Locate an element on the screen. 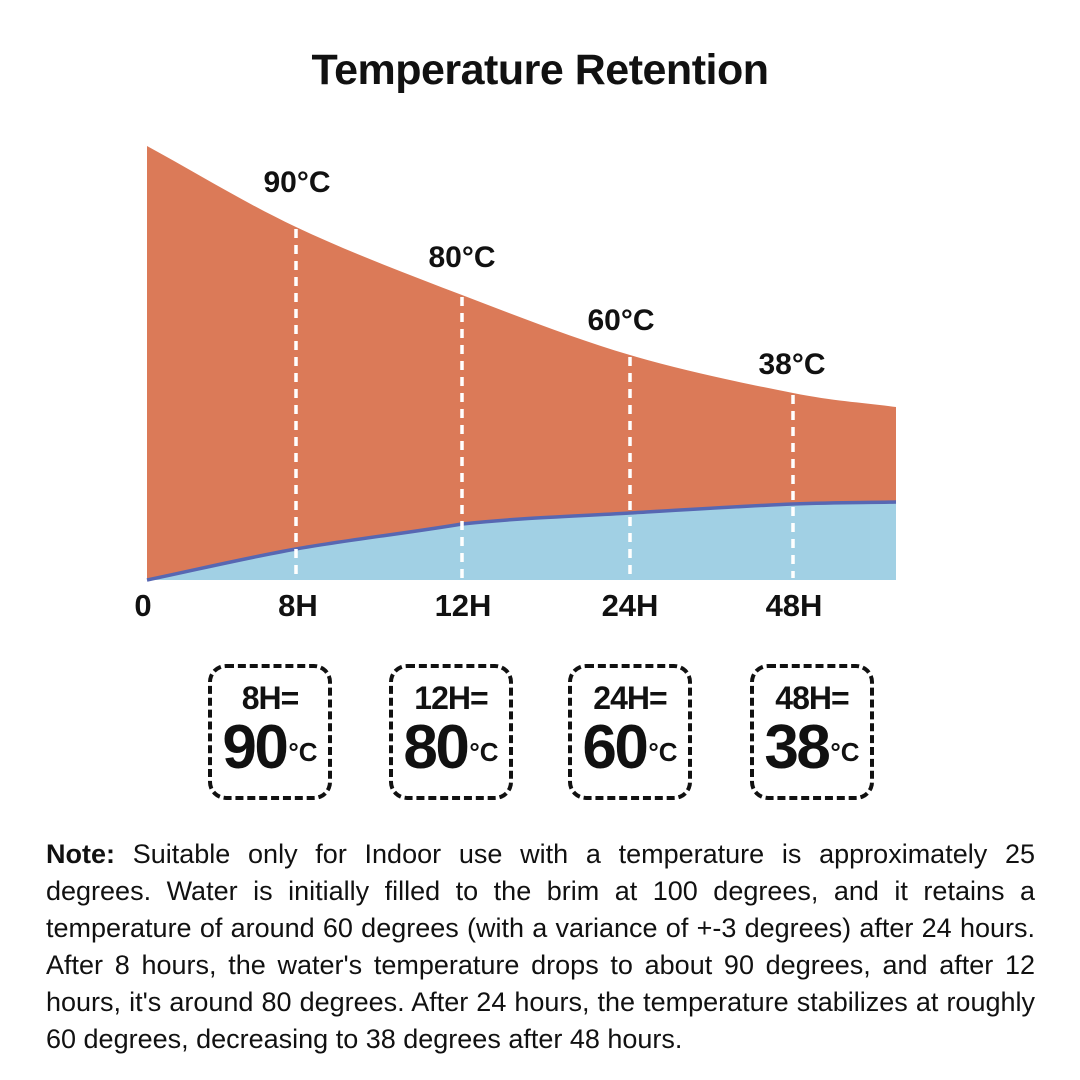 This screenshot has width=1080, height=1080. summary-temp-line: 90°C is located at coordinates (270, 747).